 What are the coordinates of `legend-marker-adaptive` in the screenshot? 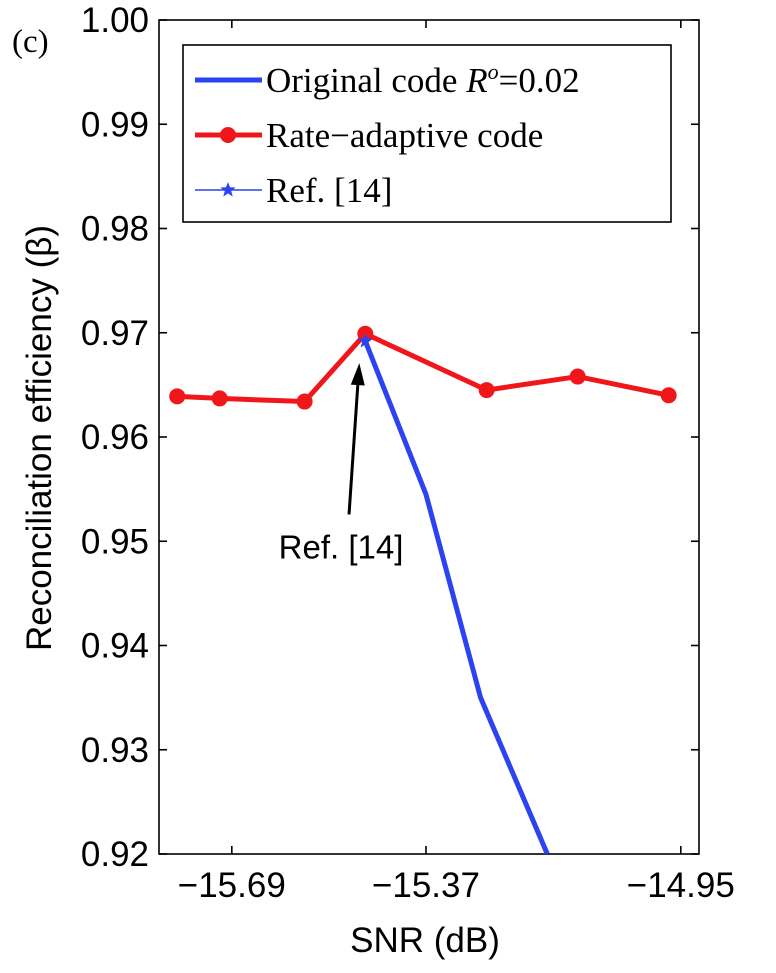 It's located at (228, 135).